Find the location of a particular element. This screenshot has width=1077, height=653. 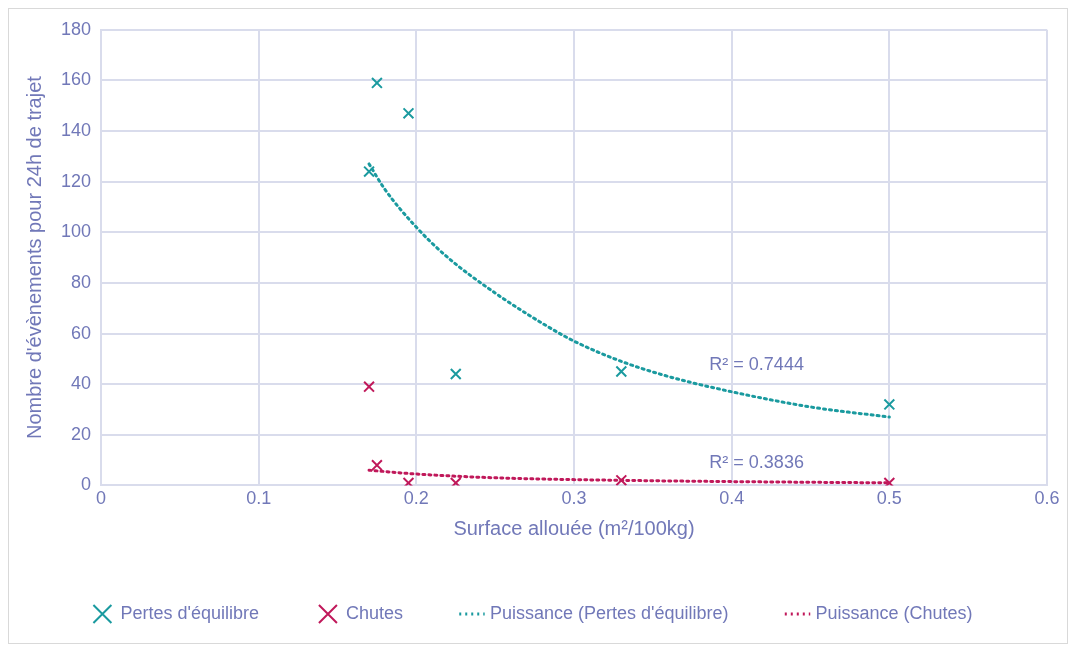

legend-label: Pertes d'équilibre is located at coordinates (189, 612).